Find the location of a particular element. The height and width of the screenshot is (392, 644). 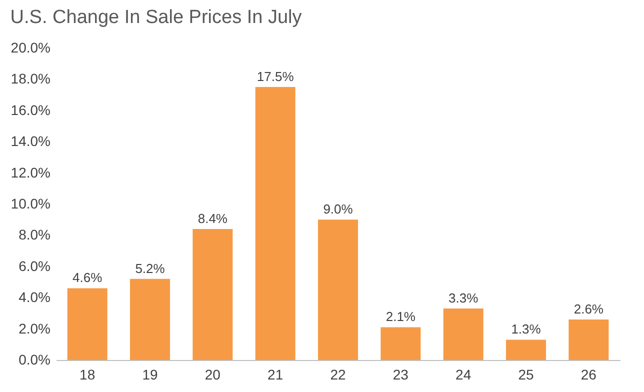

x-tick-label: 24 is located at coordinates (464, 374).